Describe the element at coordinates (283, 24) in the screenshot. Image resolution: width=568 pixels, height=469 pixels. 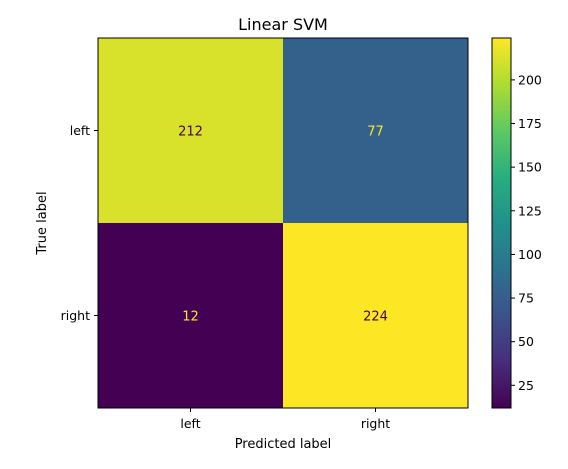
I see `chart-title: Linear SVM` at that location.